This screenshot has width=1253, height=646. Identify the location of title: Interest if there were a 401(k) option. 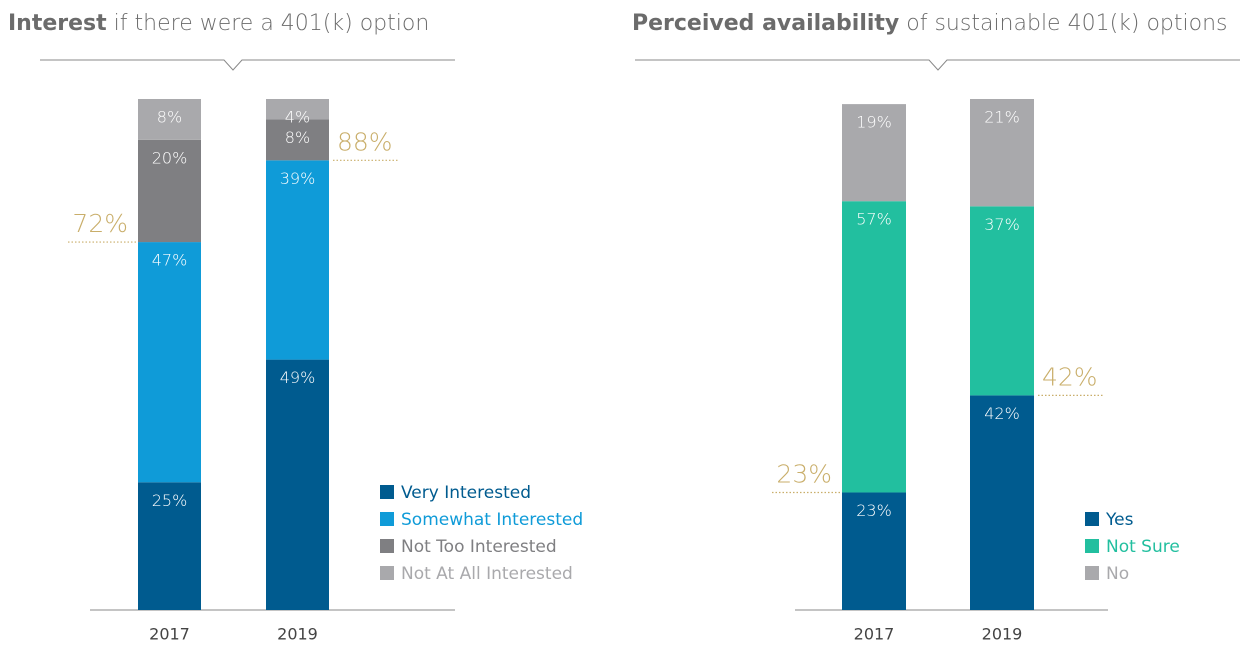
(218, 23).